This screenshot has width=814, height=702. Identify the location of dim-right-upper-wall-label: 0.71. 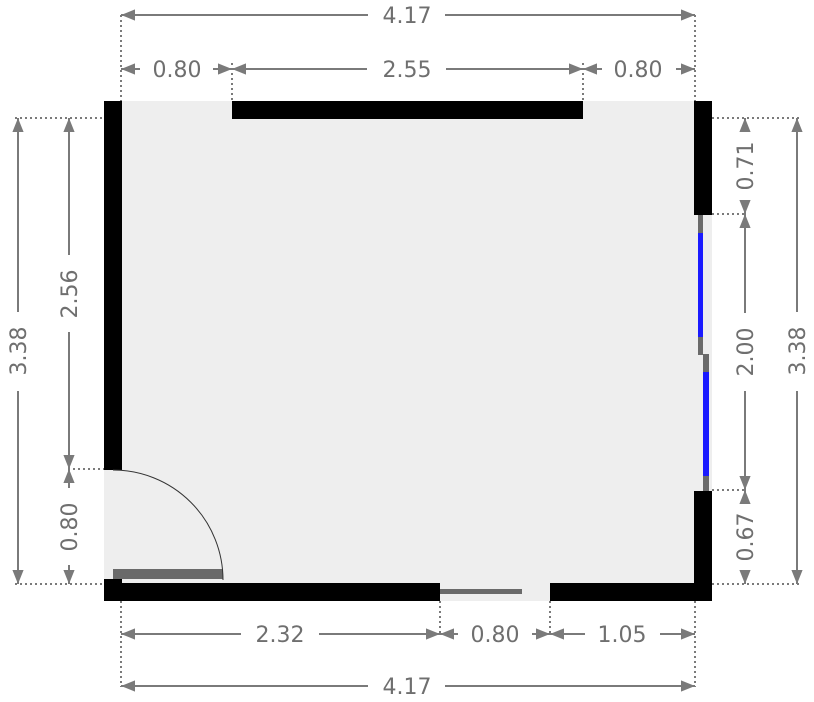
(746, 166).